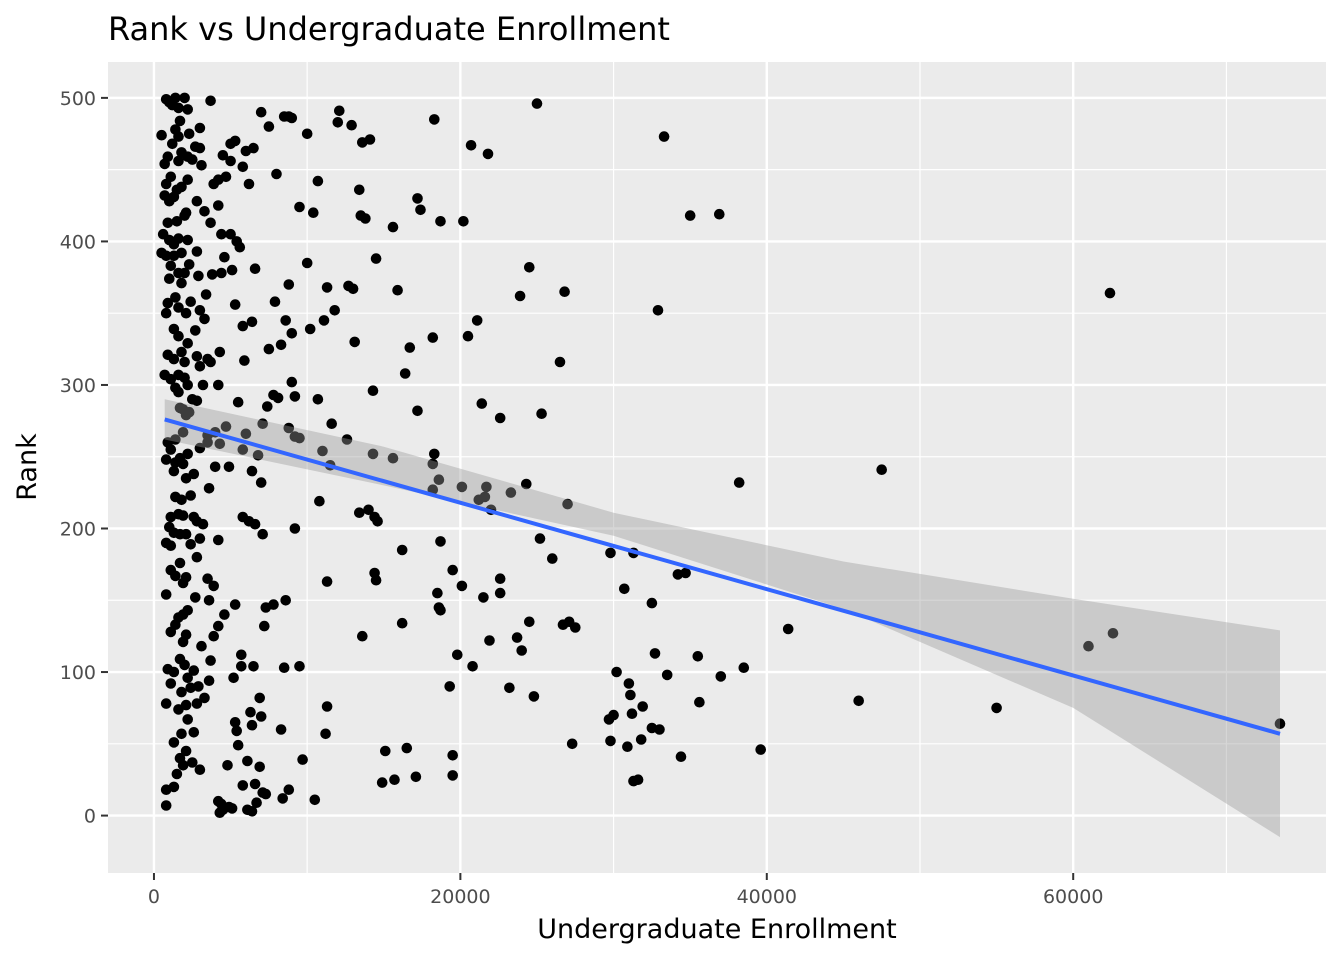 This screenshot has width=1344, height=960. What do you see at coordinates (78, 386) in the screenshot?
I see `y-tick-label: 300` at bounding box center [78, 386].